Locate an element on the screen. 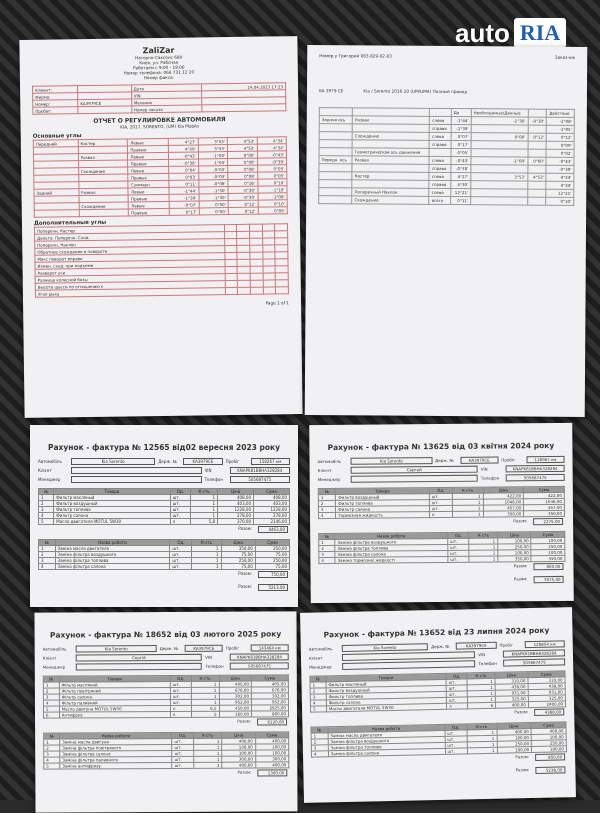 This screenshot has height=813, width=600. watermark-badge: RIA is located at coordinates (540, 33).